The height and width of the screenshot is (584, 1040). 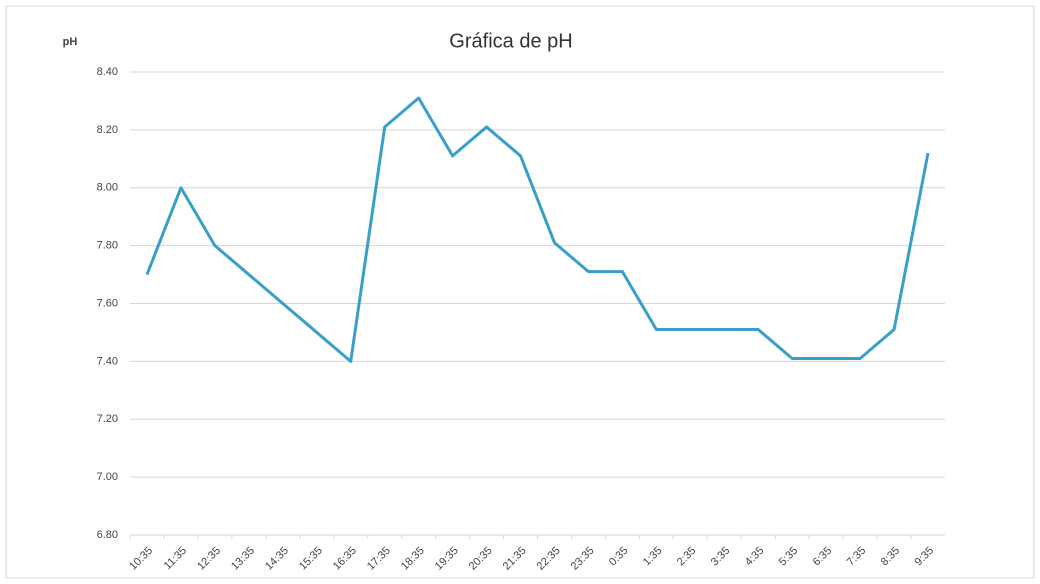 What do you see at coordinates (107, 72) in the screenshot?
I see `y-tick-label: 8.40` at bounding box center [107, 72].